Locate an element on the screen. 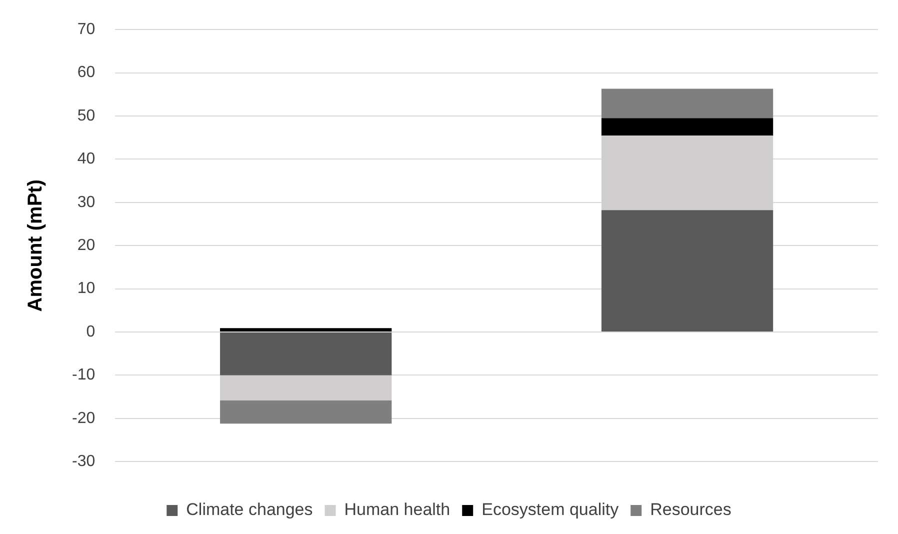 This screenshot has width=898, height=534. y-tick-label: -20 is located at coordinates (84, 418).